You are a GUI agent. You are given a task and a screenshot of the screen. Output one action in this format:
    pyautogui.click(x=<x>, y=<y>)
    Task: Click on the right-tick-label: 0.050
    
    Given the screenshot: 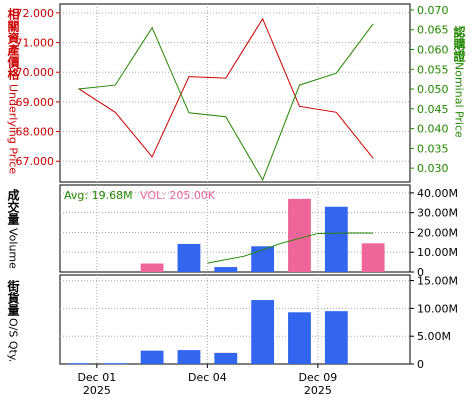 What is the action you would take?
    pyautogui.click(x=433, y=89)
    